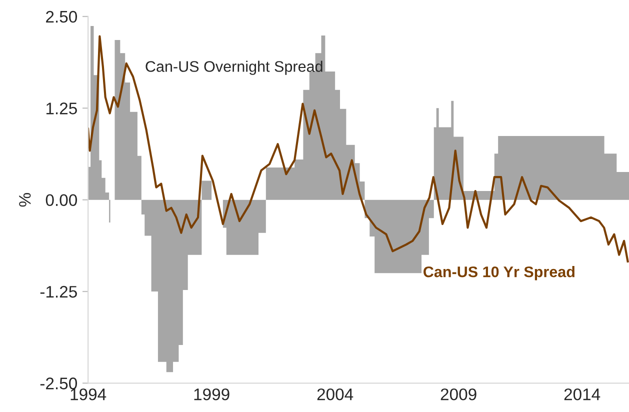 The height and width of the screenshot is (412, 629). Describe the element at coordinates (88, 394) in the screenshot. I see `x-tick-label: 1994` at that location.